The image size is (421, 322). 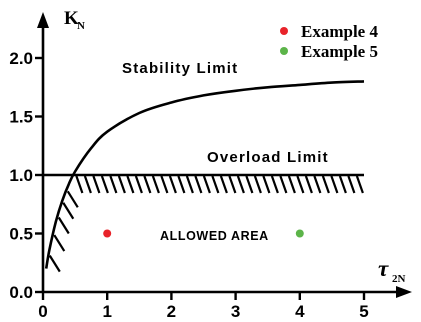 I want to click on y-ticks: 0.0 0.5 1.0 1.5 2.0, so click(x=26, y=175).